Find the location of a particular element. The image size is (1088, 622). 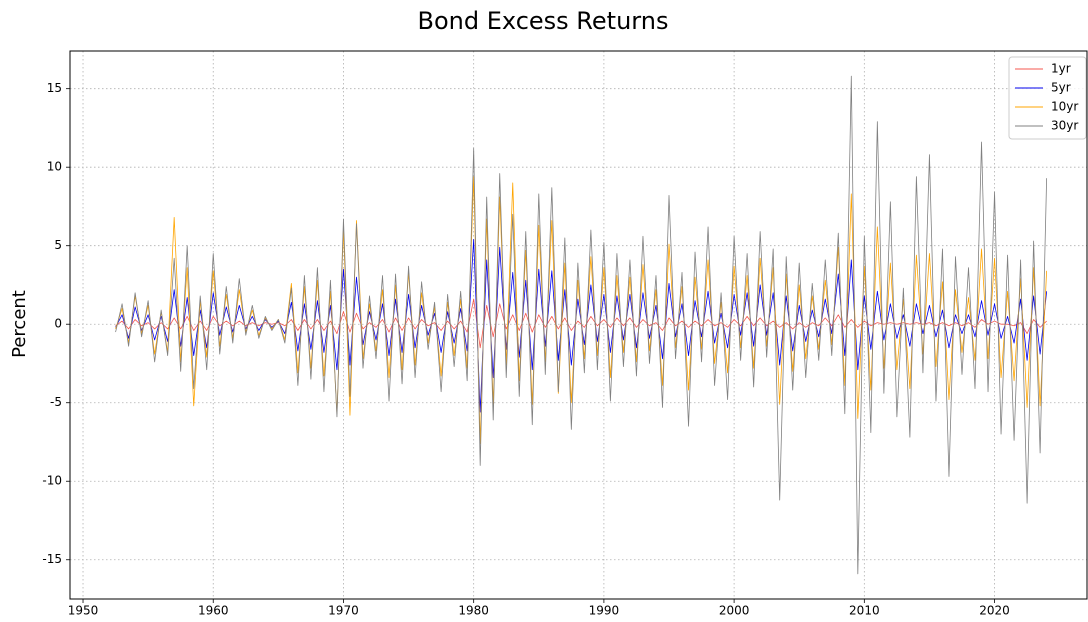

y-tick-label: -10 is located at coordinates (52, 481).